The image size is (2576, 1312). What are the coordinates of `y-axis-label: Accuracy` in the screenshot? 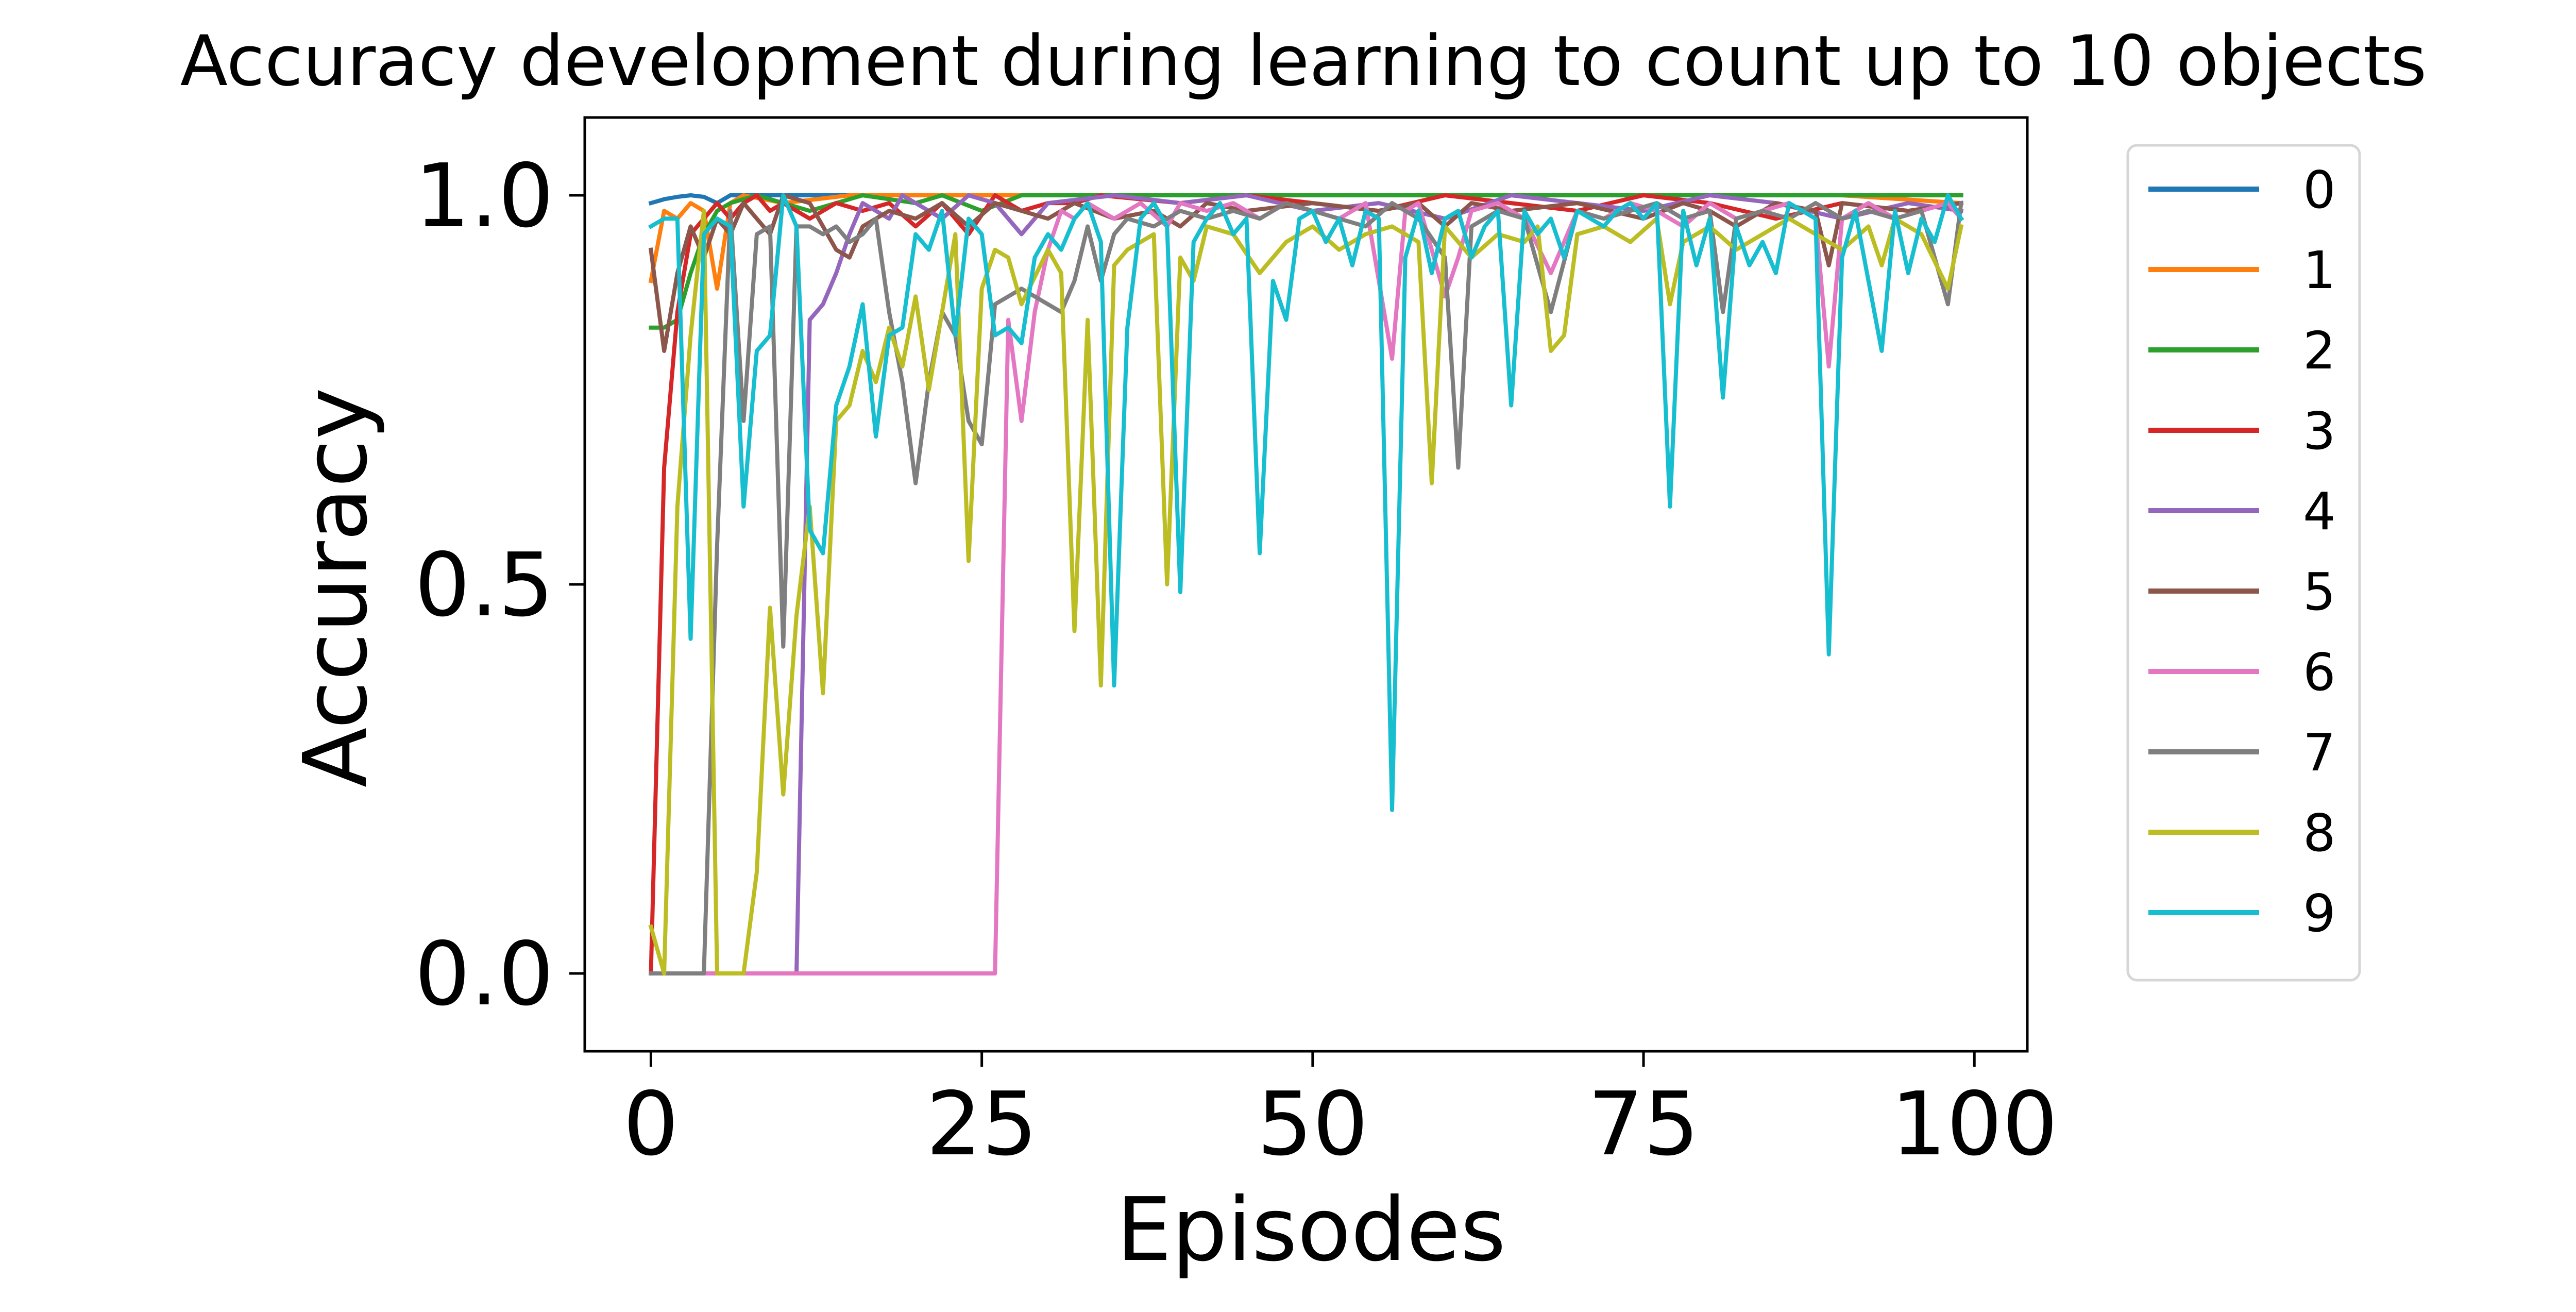 It's located at (336, 587).